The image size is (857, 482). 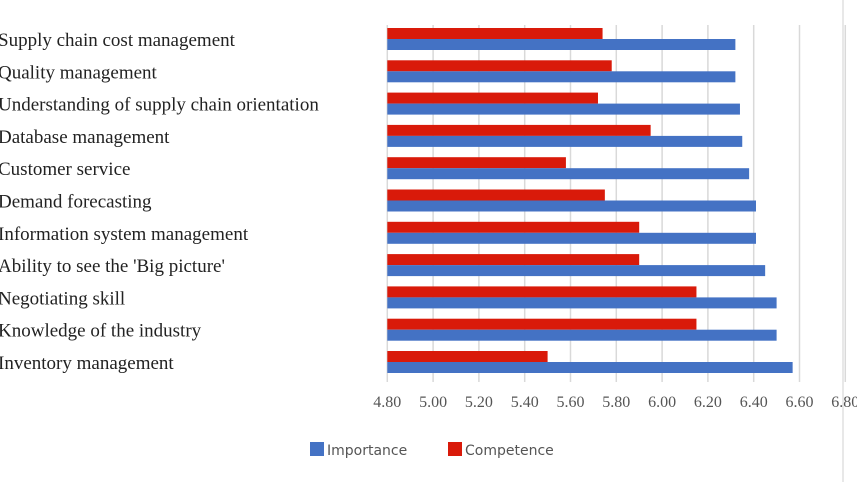 I want to click on x-tick-label: 6.20, so click(x=708, y=402).